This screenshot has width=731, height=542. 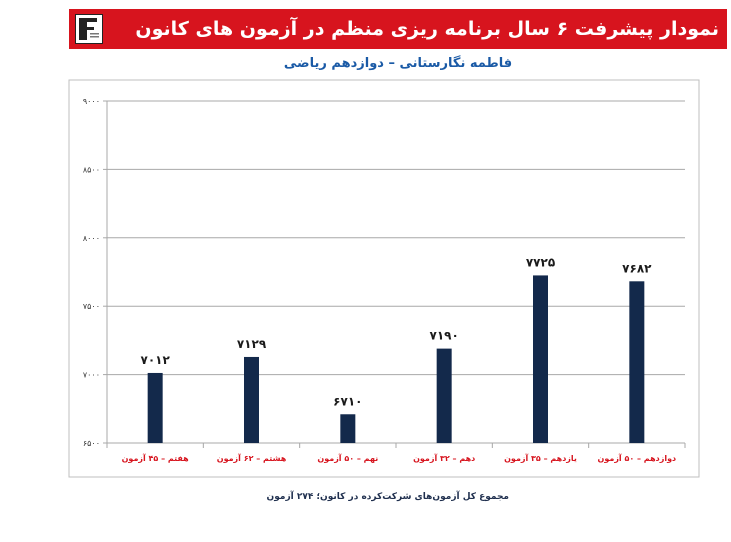 I want to click on data-label: ۷۰۱۲, so click(x=156, y=360).